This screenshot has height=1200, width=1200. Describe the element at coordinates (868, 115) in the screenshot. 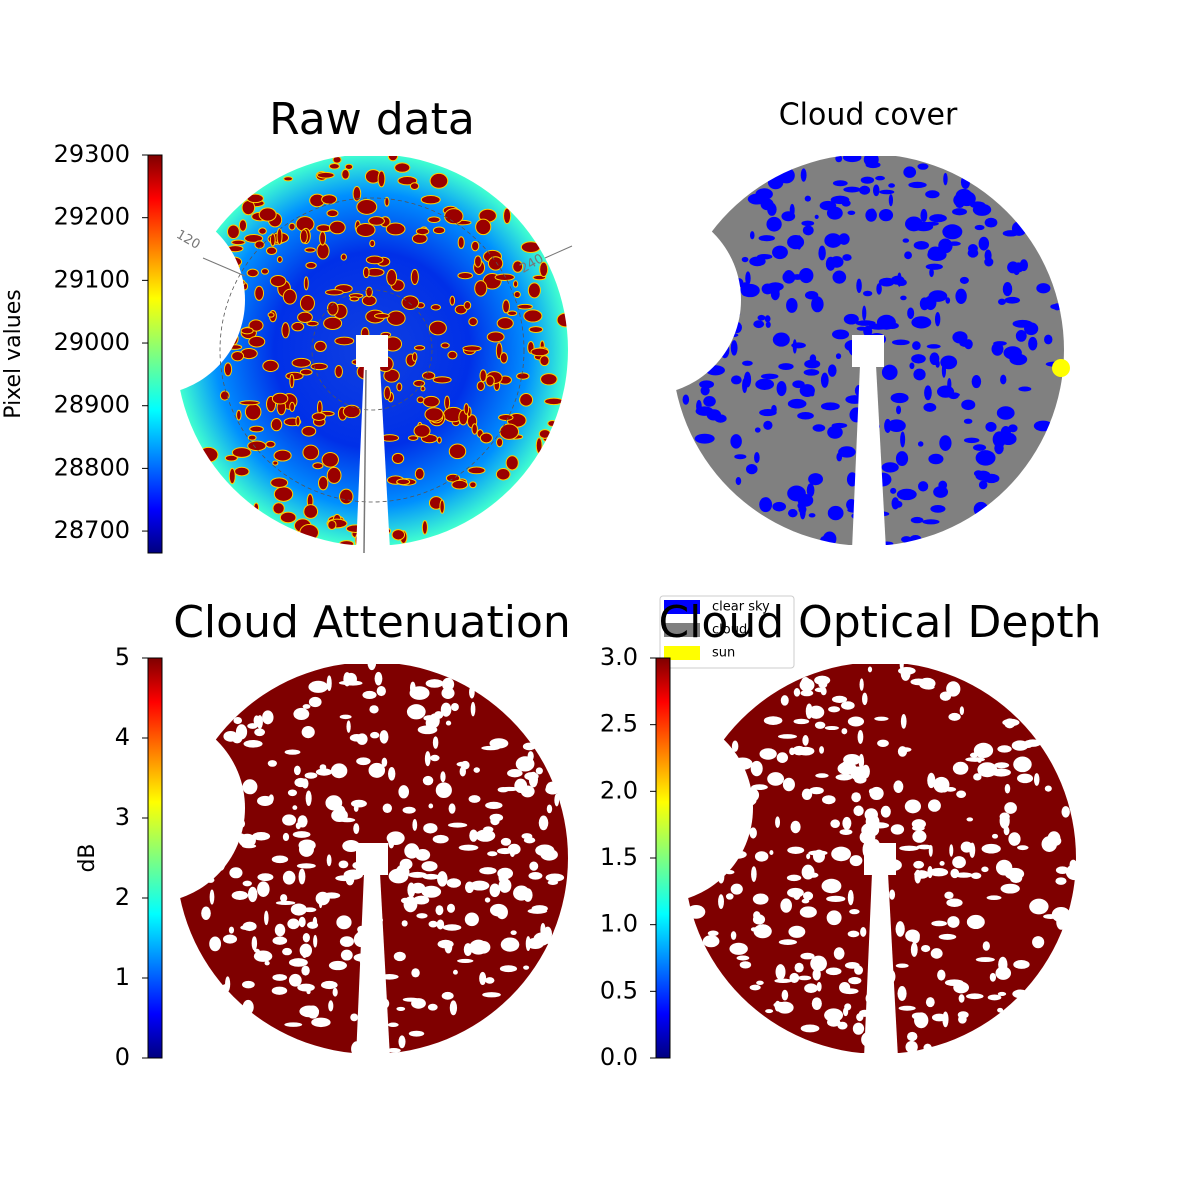

I see `panel-title: Cloud cover` at that location.